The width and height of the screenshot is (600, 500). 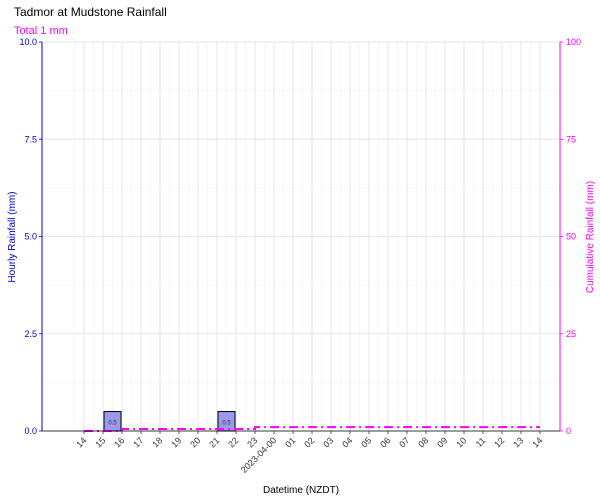 I want to click on y-tick-label: 7.5, so click(x=30, y=139).